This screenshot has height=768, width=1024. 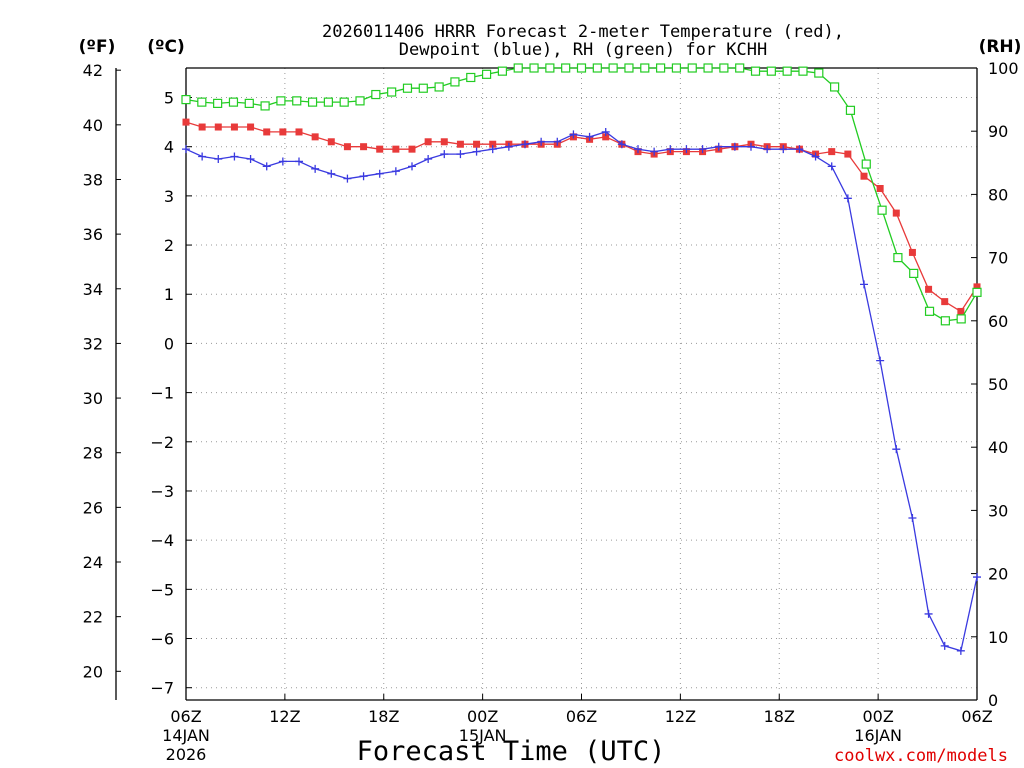 I want to click on celsius-tick-label: −4, so click(x=162, y=540).